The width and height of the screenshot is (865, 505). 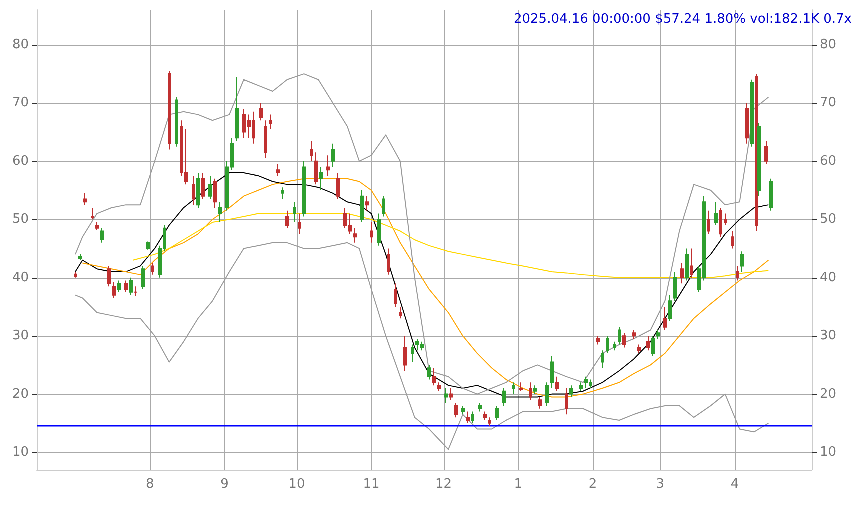 What do you see at coordinates (20, 336) in the screenshot?
I see `y-tick-label: 30` at bounding box center [20, 336].